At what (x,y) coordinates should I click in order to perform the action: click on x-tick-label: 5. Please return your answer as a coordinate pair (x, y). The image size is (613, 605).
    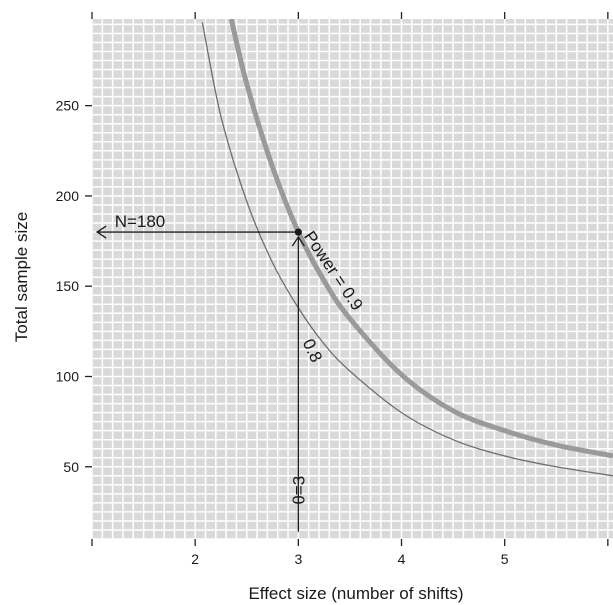
    Looking at the image, I should click on (505, 559).